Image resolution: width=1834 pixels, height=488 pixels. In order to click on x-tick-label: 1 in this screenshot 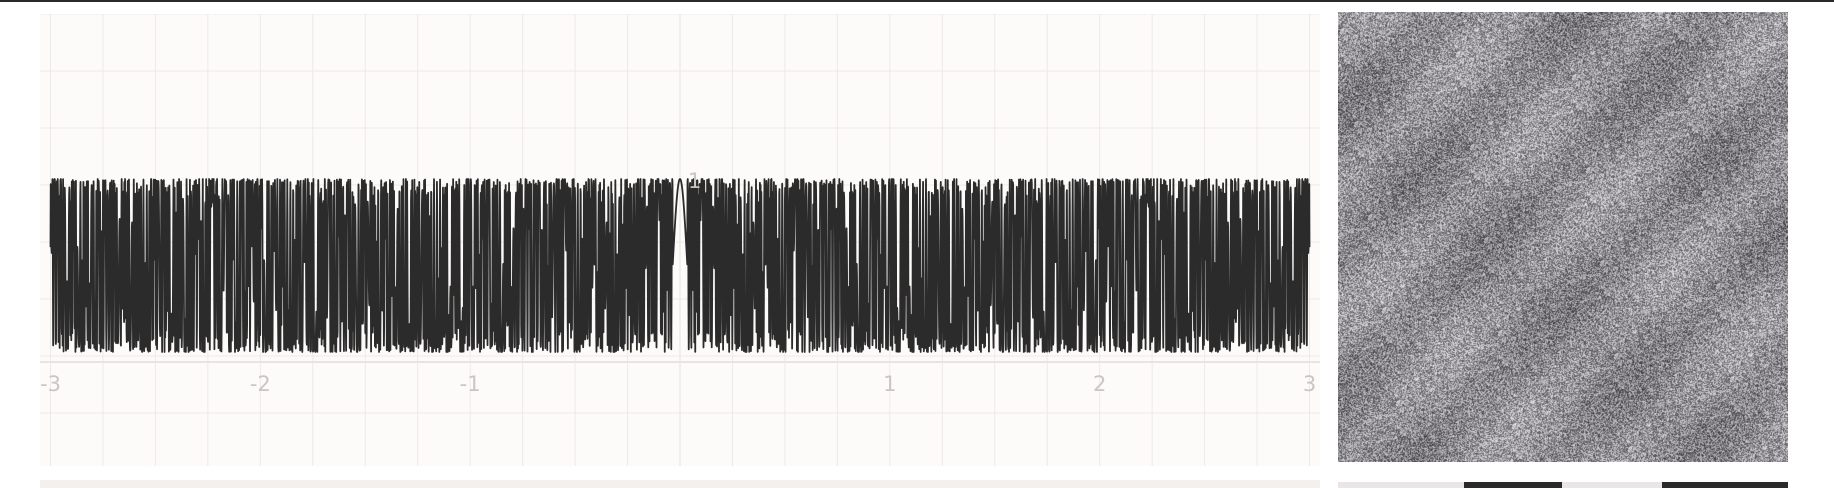, I will do `click(890, 384)`.